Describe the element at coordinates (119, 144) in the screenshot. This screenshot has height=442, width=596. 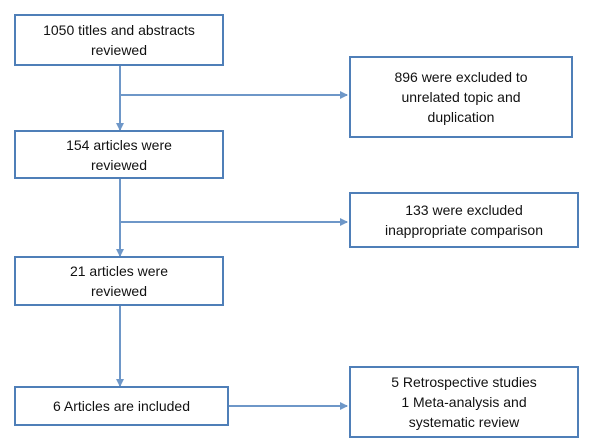
I see `box-line: 154 articles were` at that location.